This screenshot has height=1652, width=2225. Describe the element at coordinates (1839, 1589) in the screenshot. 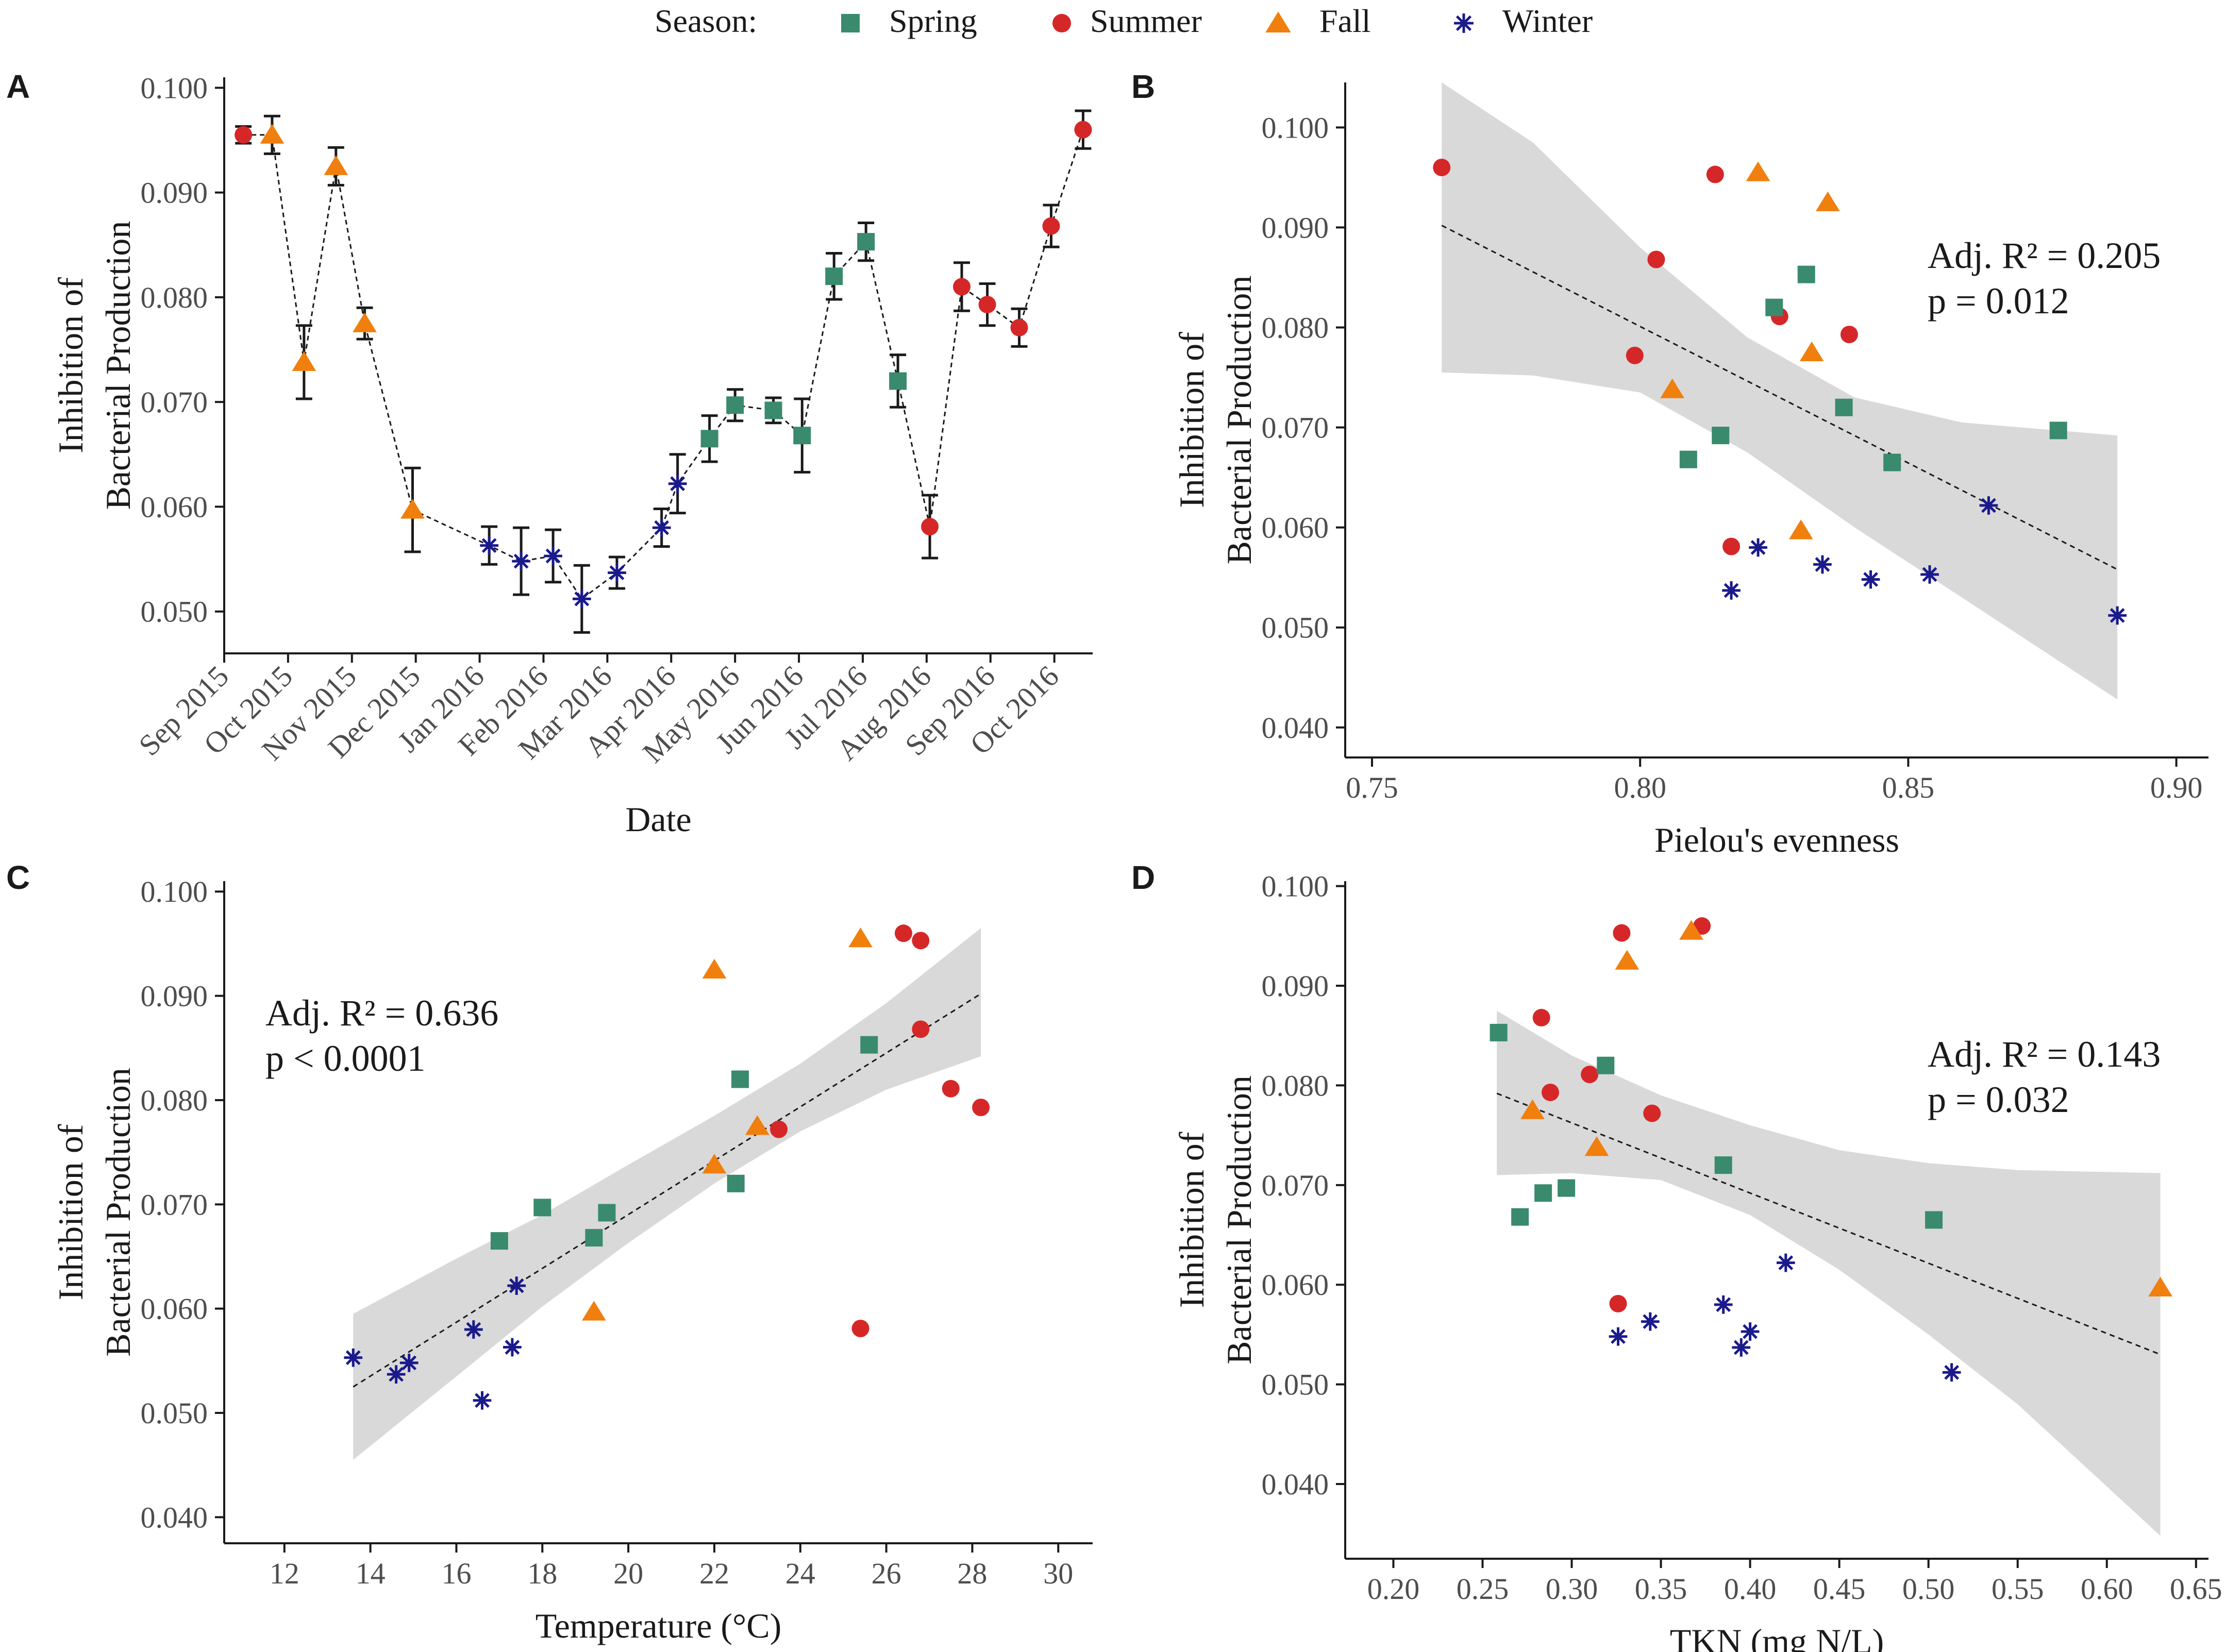

I see `x-tick-label: 0.45` at that location.